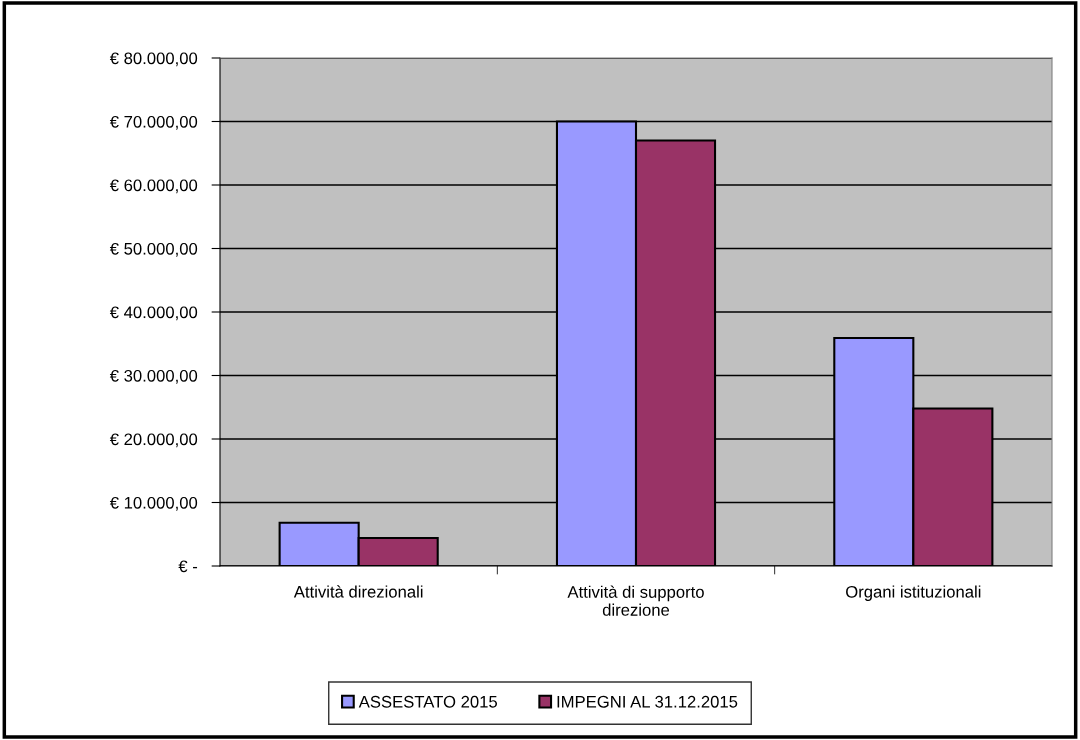 The image size is (1080, 740). Describe the element at coordinates (358, 591) in the screenshot. I see `x-tick-label: Attività direzionali` at that location.